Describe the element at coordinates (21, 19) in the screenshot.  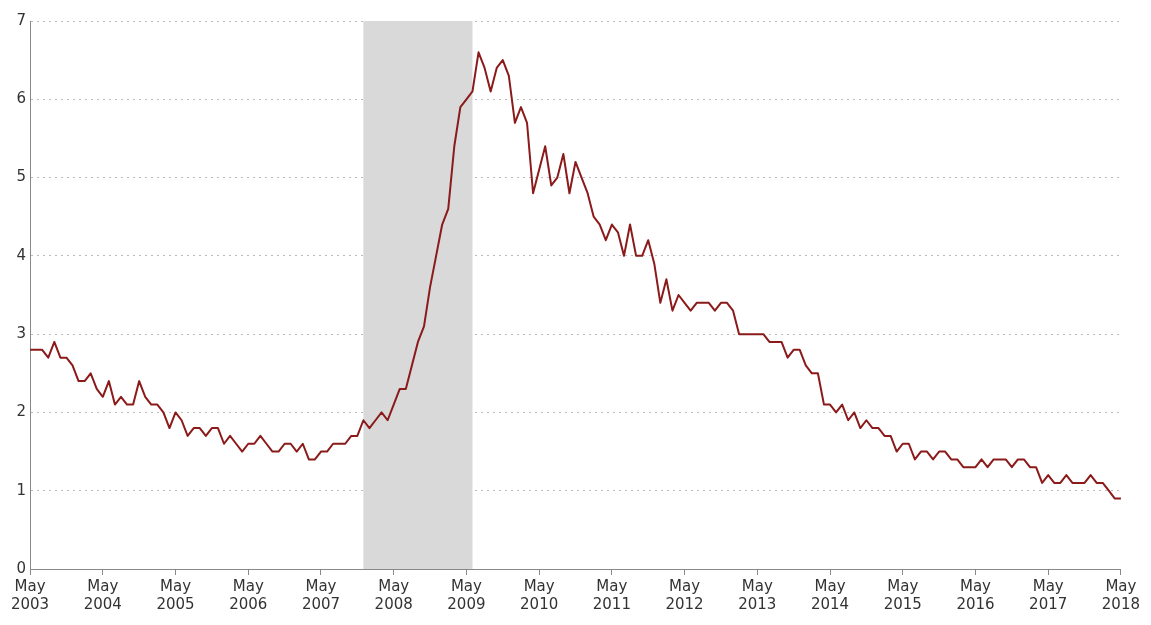
I see `y-tick-label: 7` at that location.